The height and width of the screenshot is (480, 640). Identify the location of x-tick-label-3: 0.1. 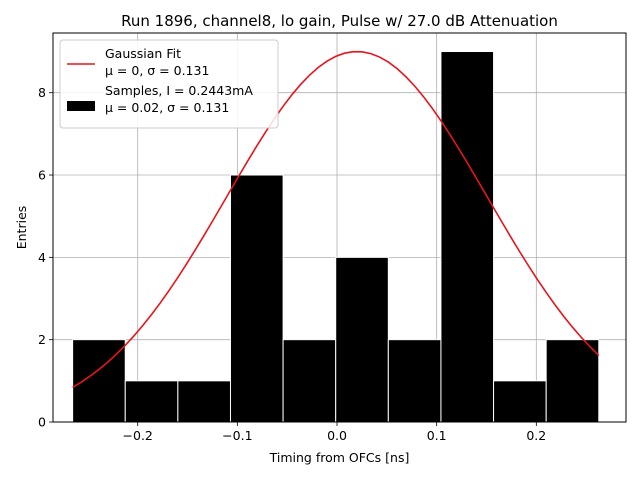
(437, 435).